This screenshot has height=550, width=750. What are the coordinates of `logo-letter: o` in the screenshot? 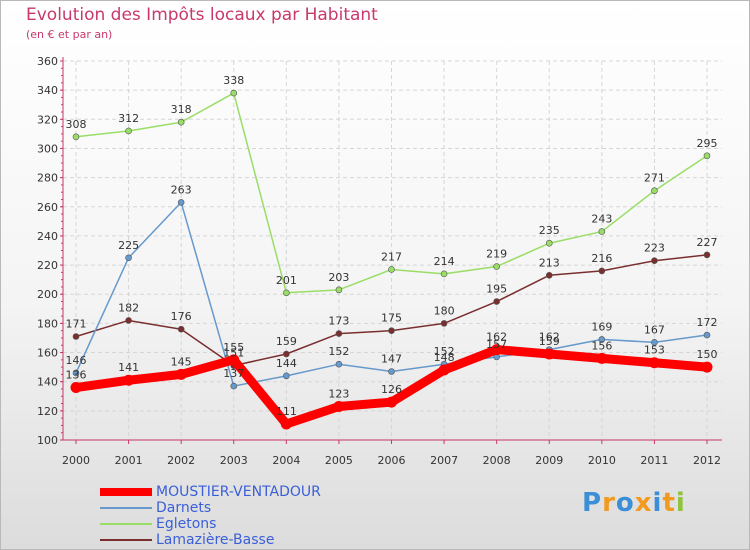 It's located at (625, 503).